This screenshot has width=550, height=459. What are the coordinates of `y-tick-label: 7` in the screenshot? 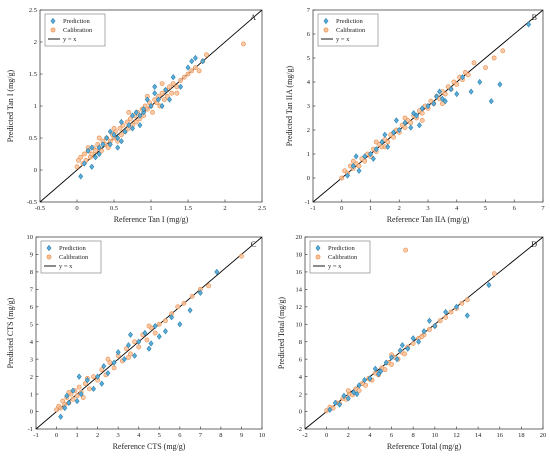 It's located at (32, 290).